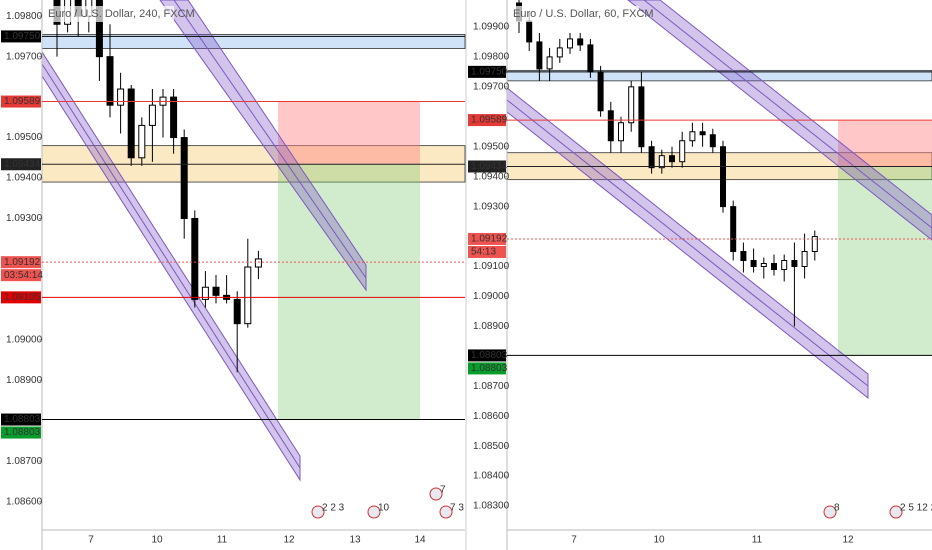 The height and width of the screenshot is (550, 932). What do you see at coordinates (121, 14) in the screenshot?
I see `chart-title: Euro / U.S. Dollar, 240, FXCM` at bounding box center [121, 14].